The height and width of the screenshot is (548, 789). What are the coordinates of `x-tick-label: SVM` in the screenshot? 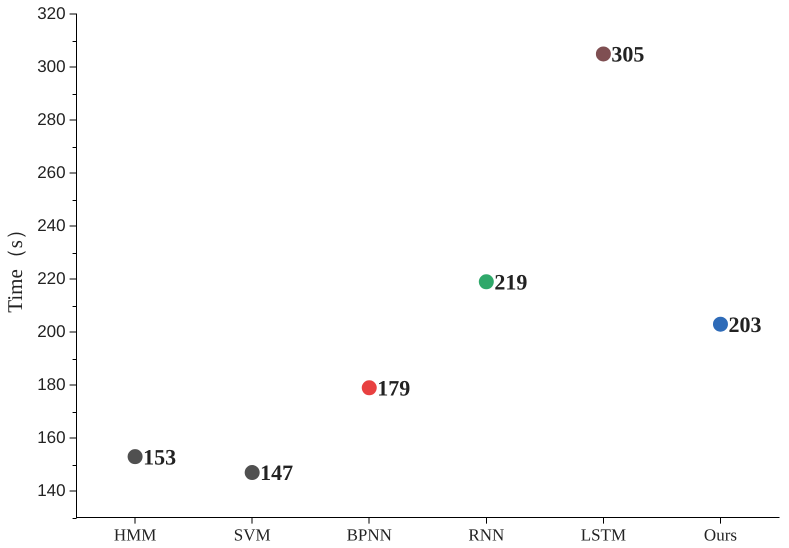 It's located at (252, 534).